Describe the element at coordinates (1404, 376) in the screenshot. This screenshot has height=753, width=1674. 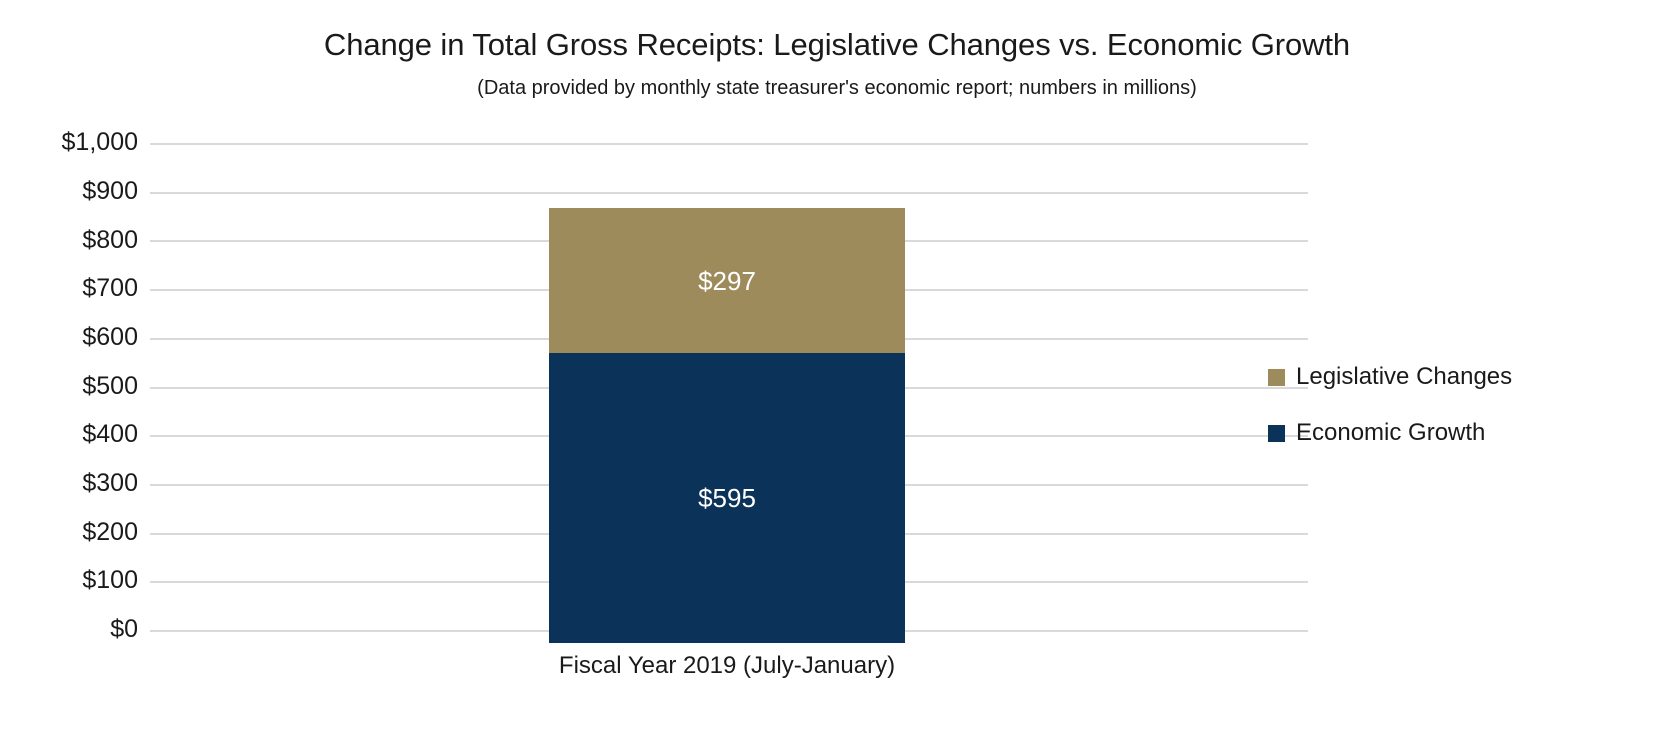
I see `legend-label: Legislative Changes` at that location.